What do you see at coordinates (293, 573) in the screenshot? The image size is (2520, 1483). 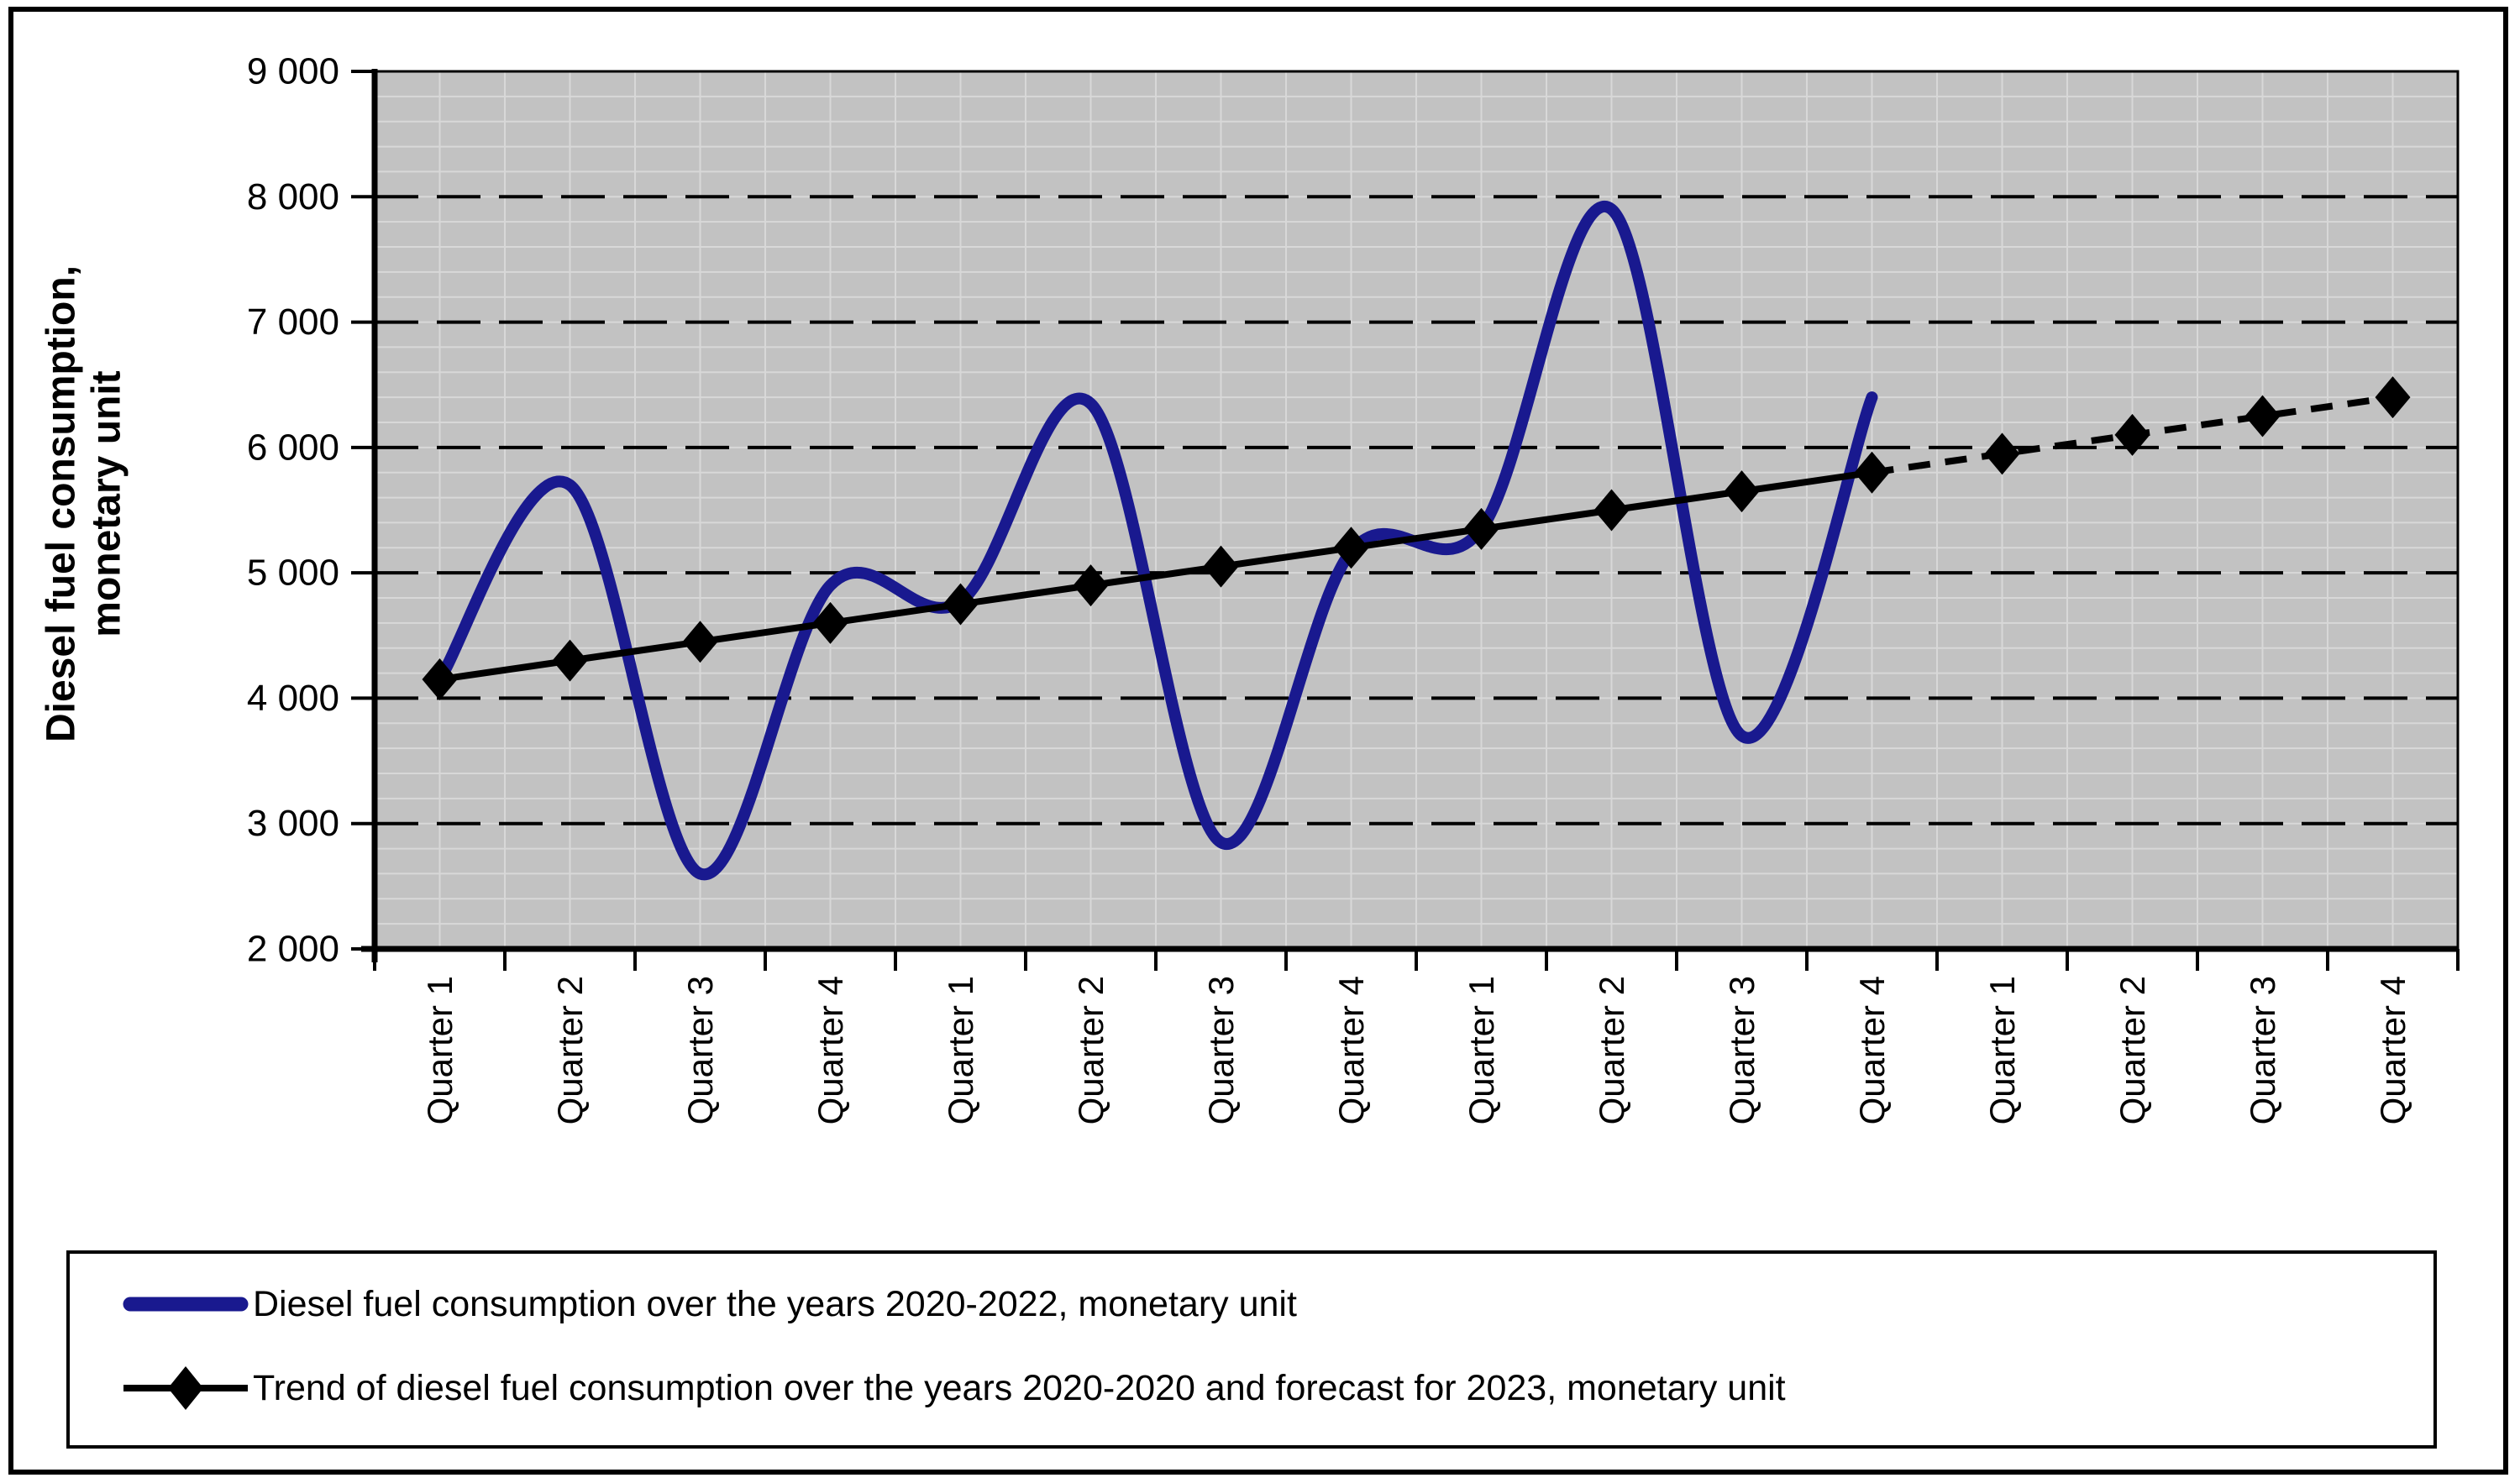 I see `y-tick-label: 5 000` at bounding box center [293, 573].